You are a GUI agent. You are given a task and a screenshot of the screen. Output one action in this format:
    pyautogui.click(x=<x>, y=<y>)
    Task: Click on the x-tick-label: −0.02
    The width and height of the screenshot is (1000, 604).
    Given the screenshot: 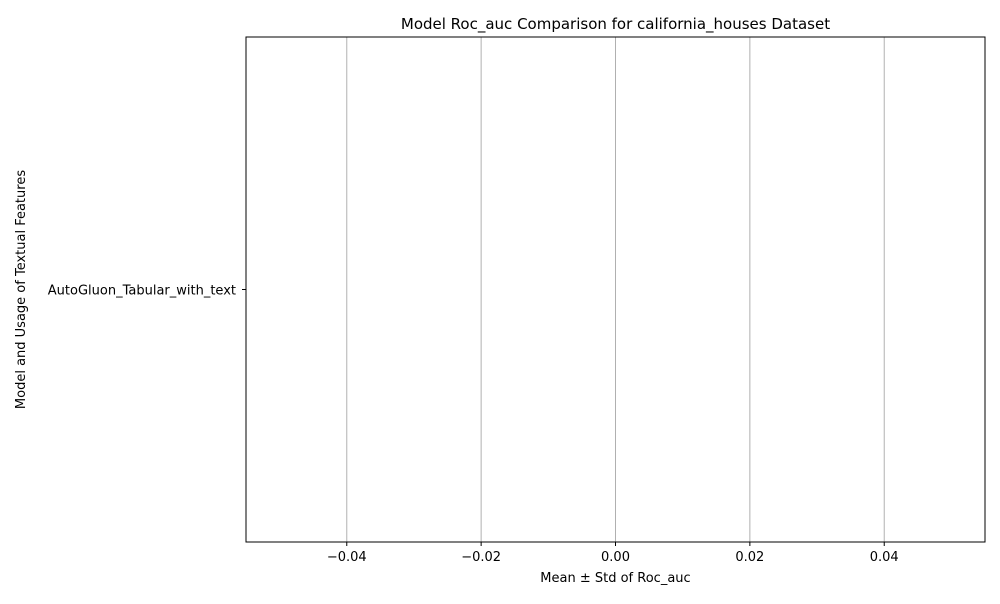 What is the action you would take?
    pyautogui.click(x=481, y=557)
    